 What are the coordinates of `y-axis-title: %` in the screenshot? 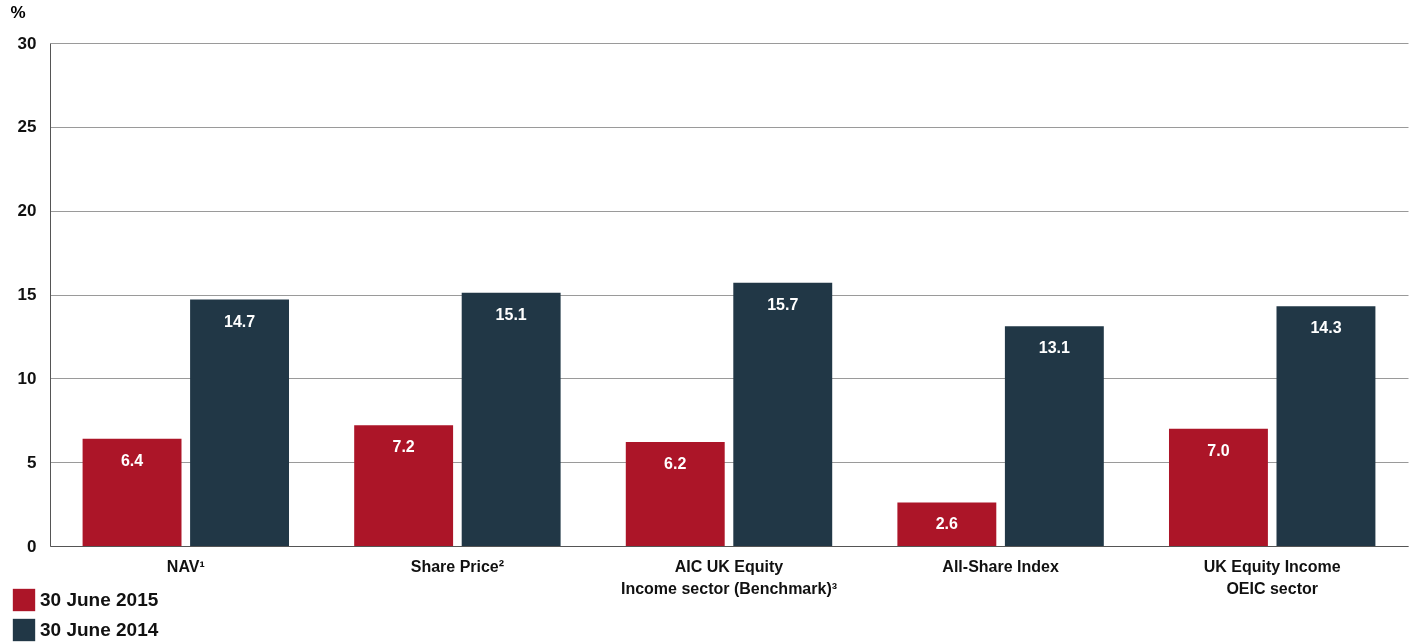 It's located at (18, 12).